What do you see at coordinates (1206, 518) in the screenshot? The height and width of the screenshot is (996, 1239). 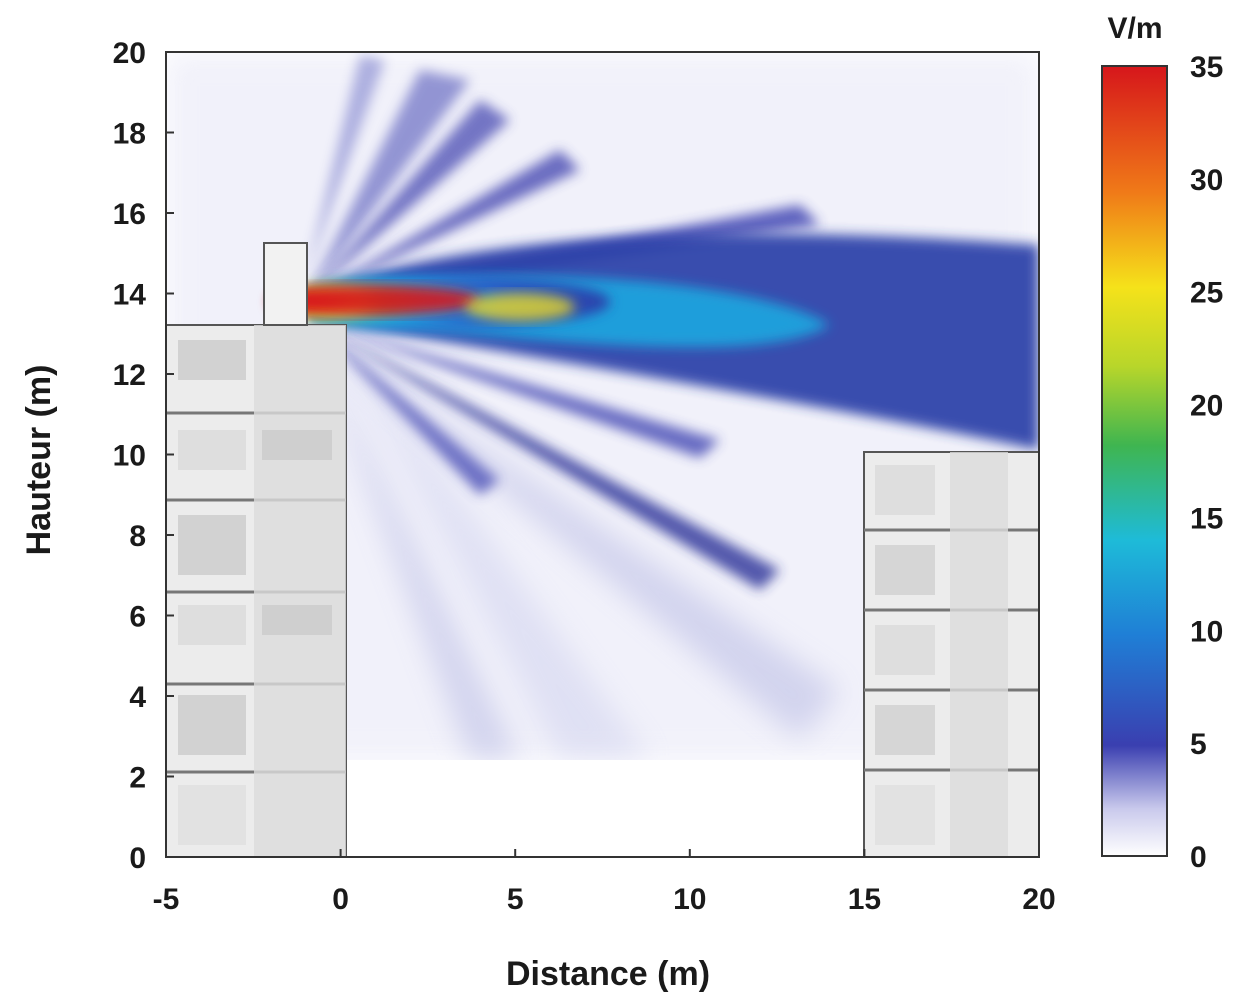 I see `colorbar-tick-label: 15` at bounding box center [1206, 518].